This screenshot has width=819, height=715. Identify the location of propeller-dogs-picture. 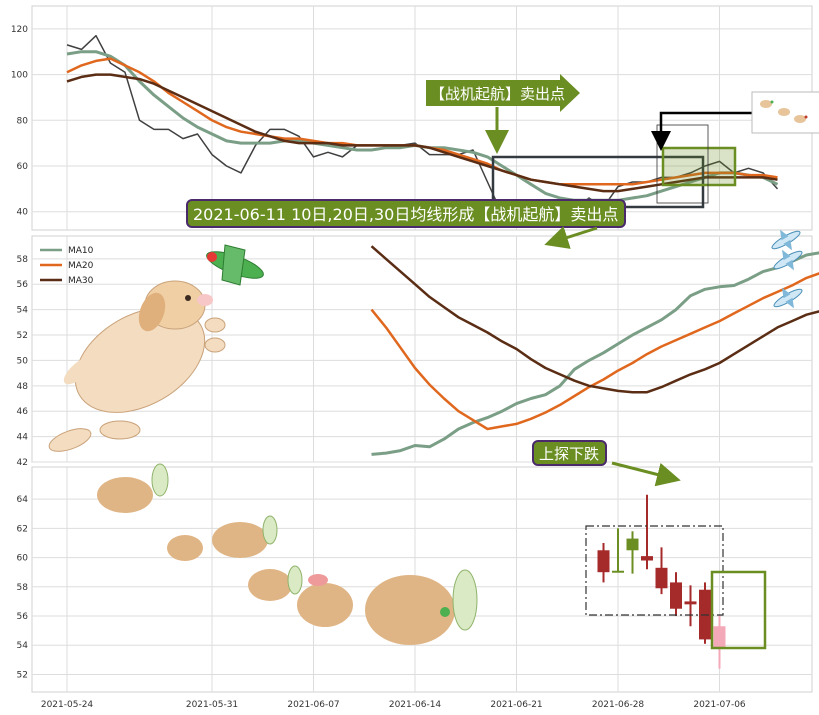
(287, 554).